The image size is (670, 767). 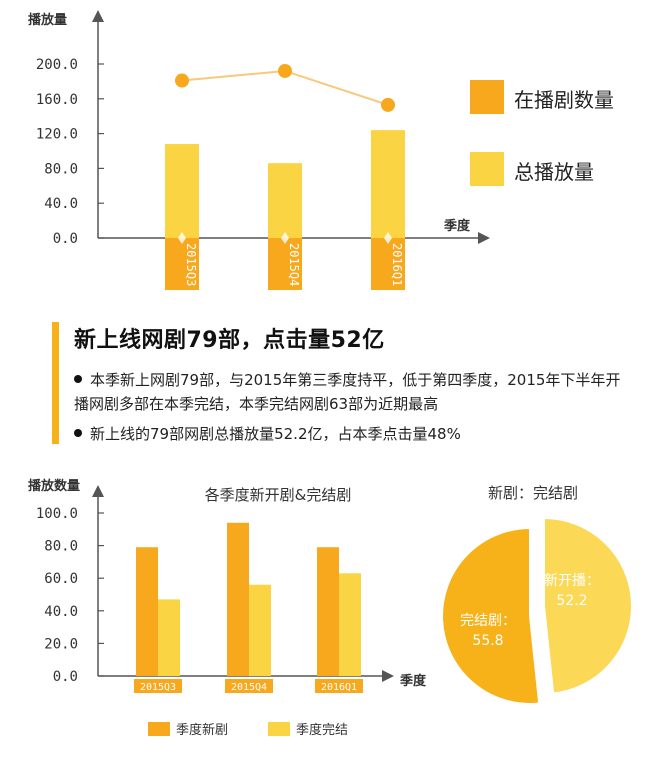 I want to click on pie-slice-label: 完结剧：, so click(x=488, y=621).